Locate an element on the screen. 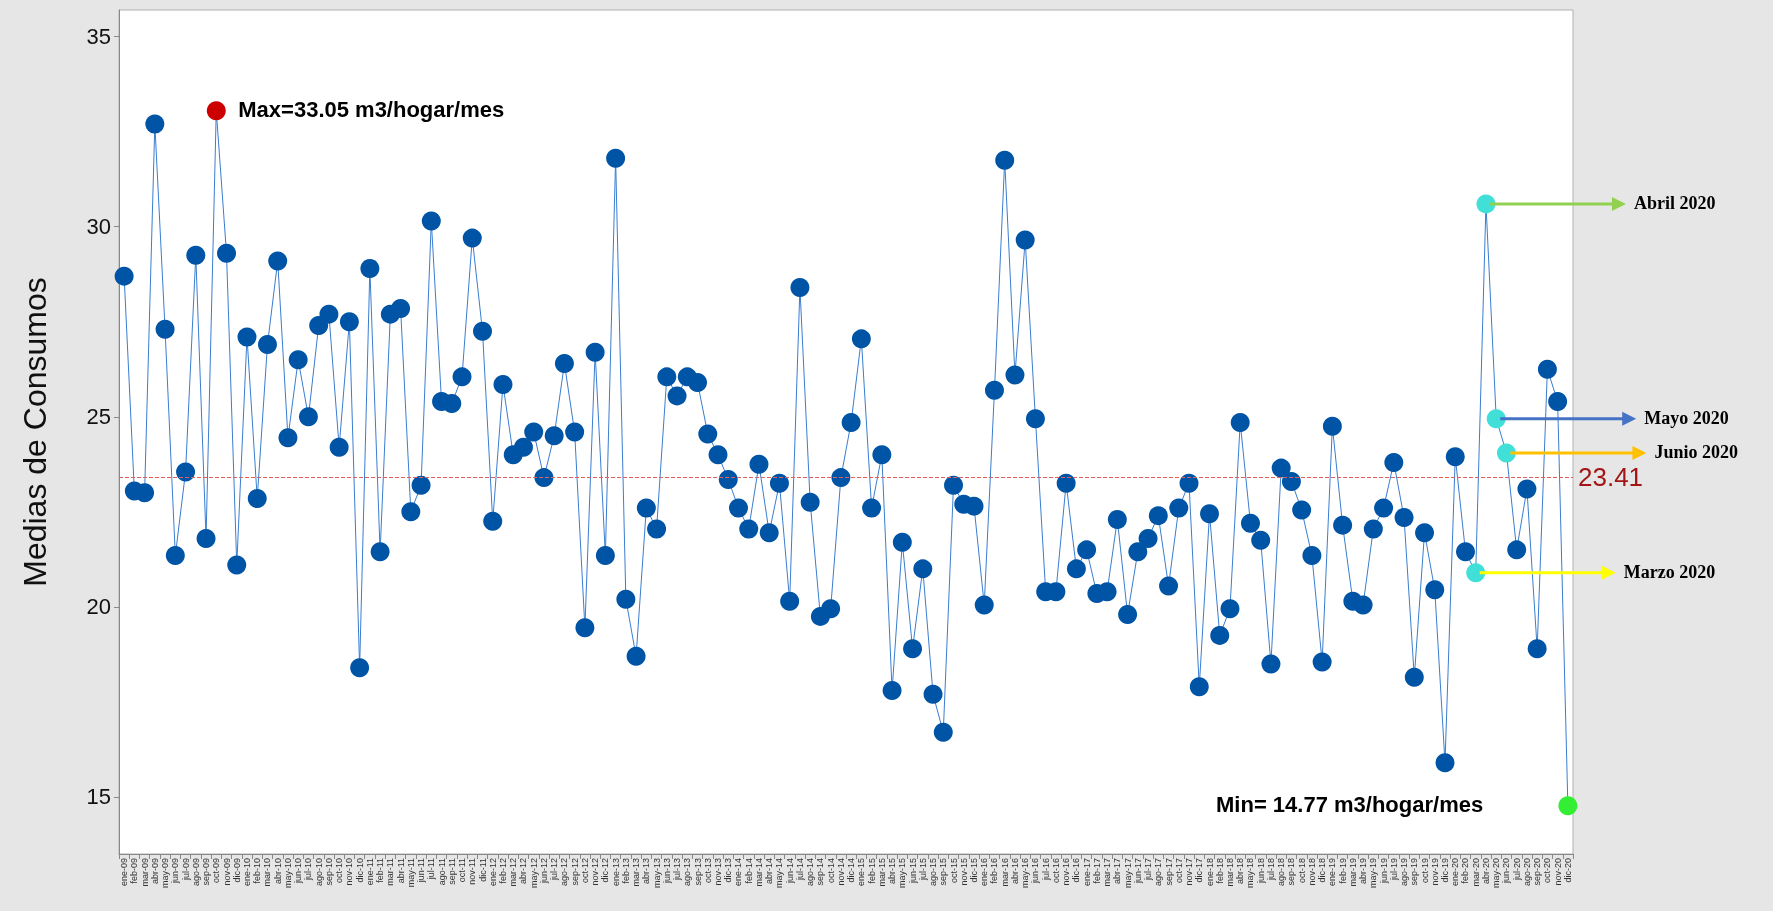 The height and width of the screenshot is (911, 1773). x-tick-label: nov-17 is located at coordinates (1189, 872).